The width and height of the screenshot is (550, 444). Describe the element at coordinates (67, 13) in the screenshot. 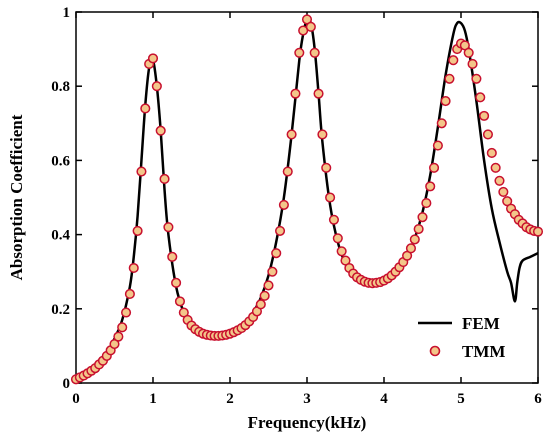

I see `y-tick-label: 1` at that location.